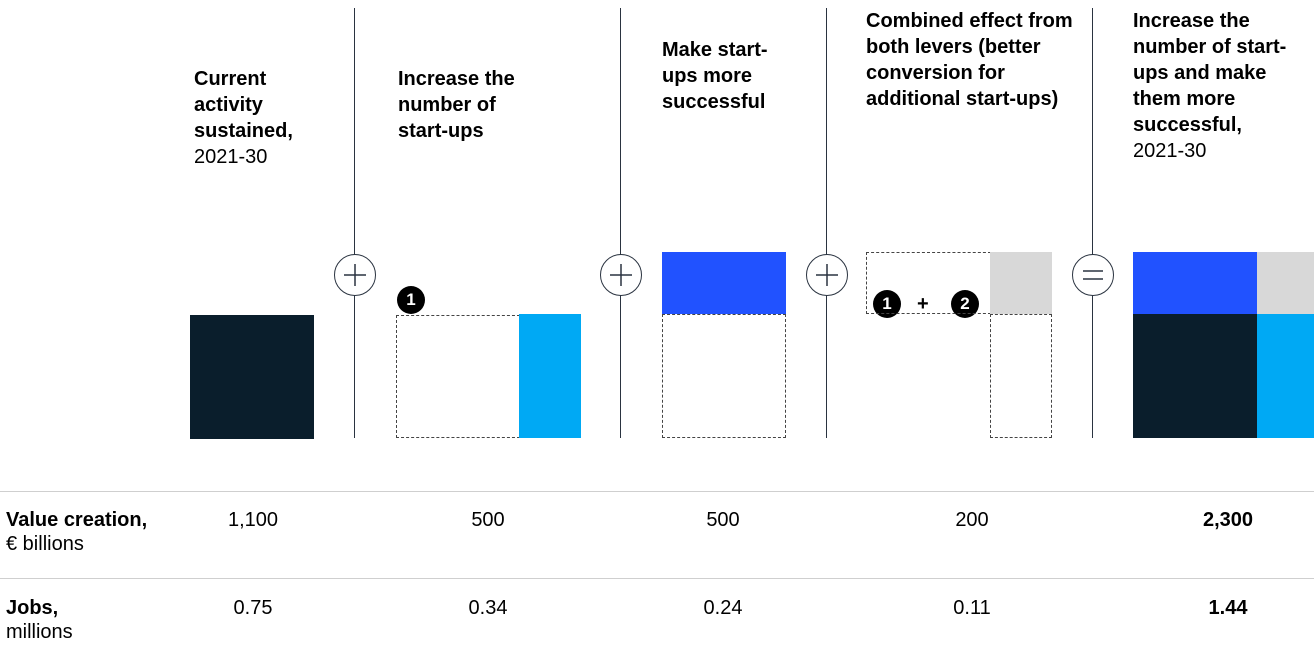  I want to click on col3-title: Make start-ups more successful, so click(715, 76).